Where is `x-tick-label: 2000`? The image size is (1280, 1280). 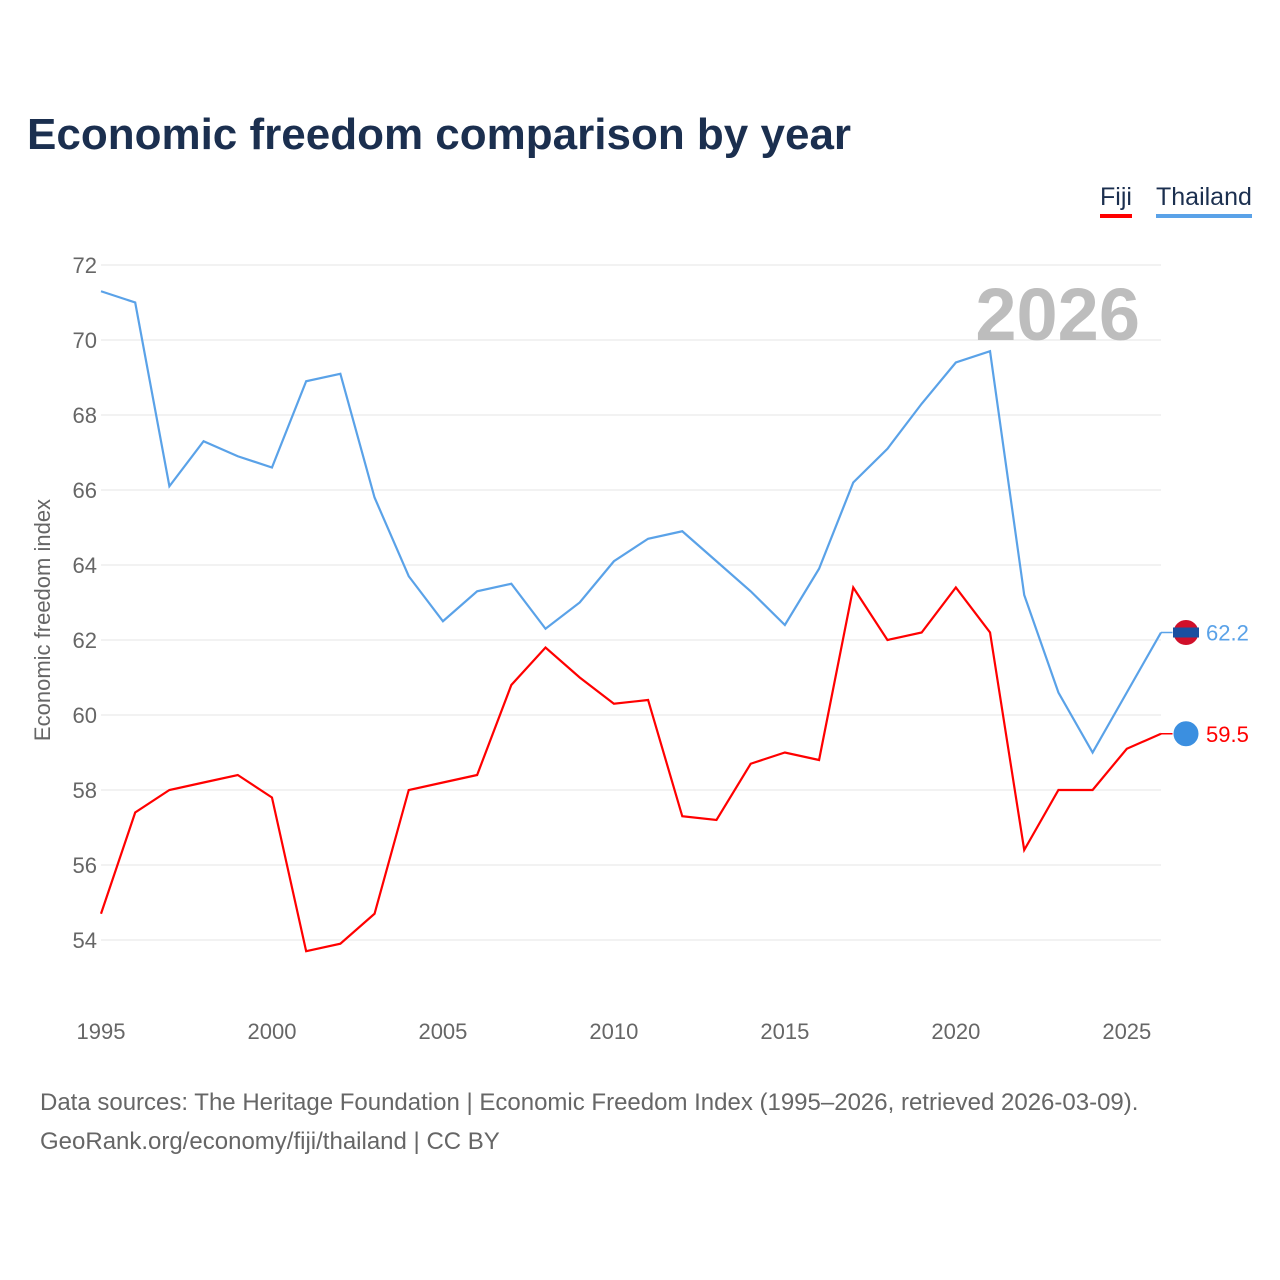 x-tick-label: 2000 is located at coordinates (271, 1031).